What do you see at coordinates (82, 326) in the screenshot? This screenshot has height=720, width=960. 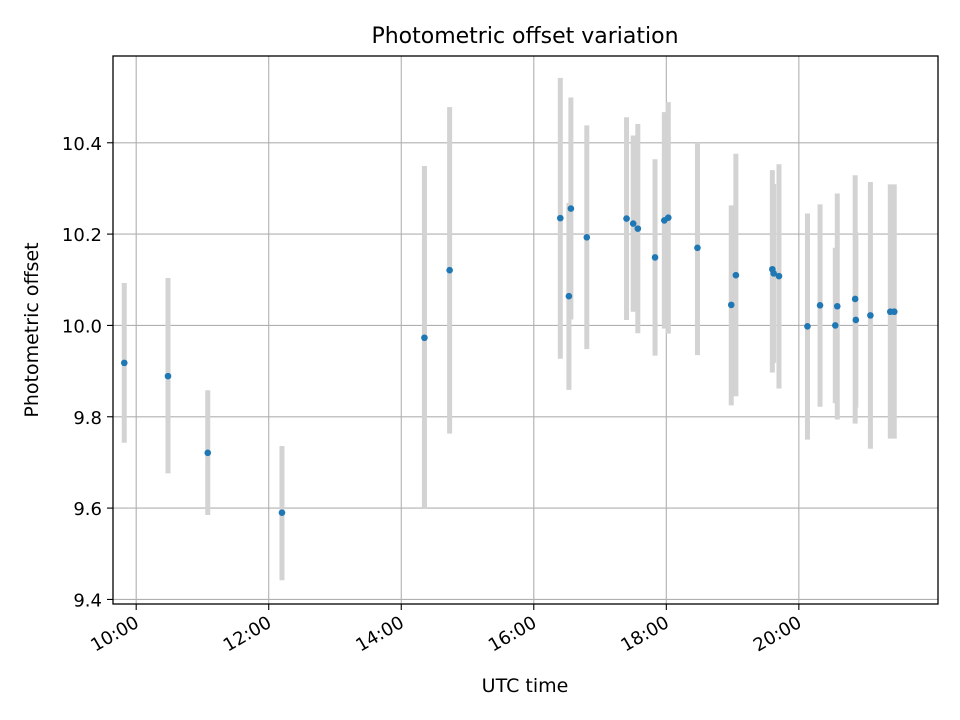 I see `y-tick-label: 10.0` at bounding box center [82, 326].